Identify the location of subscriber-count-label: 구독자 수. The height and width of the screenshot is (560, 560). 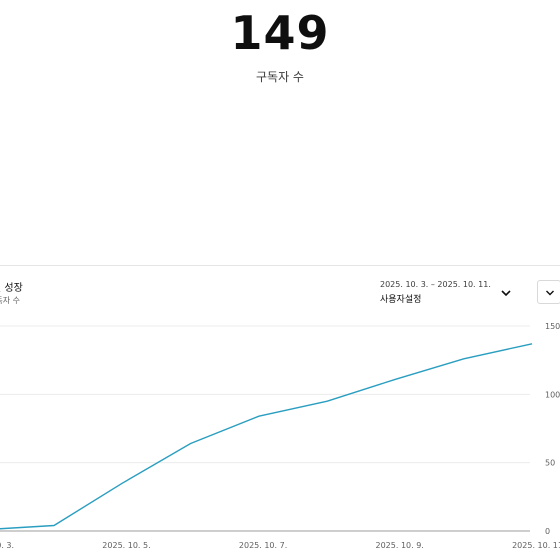
(280, 77).